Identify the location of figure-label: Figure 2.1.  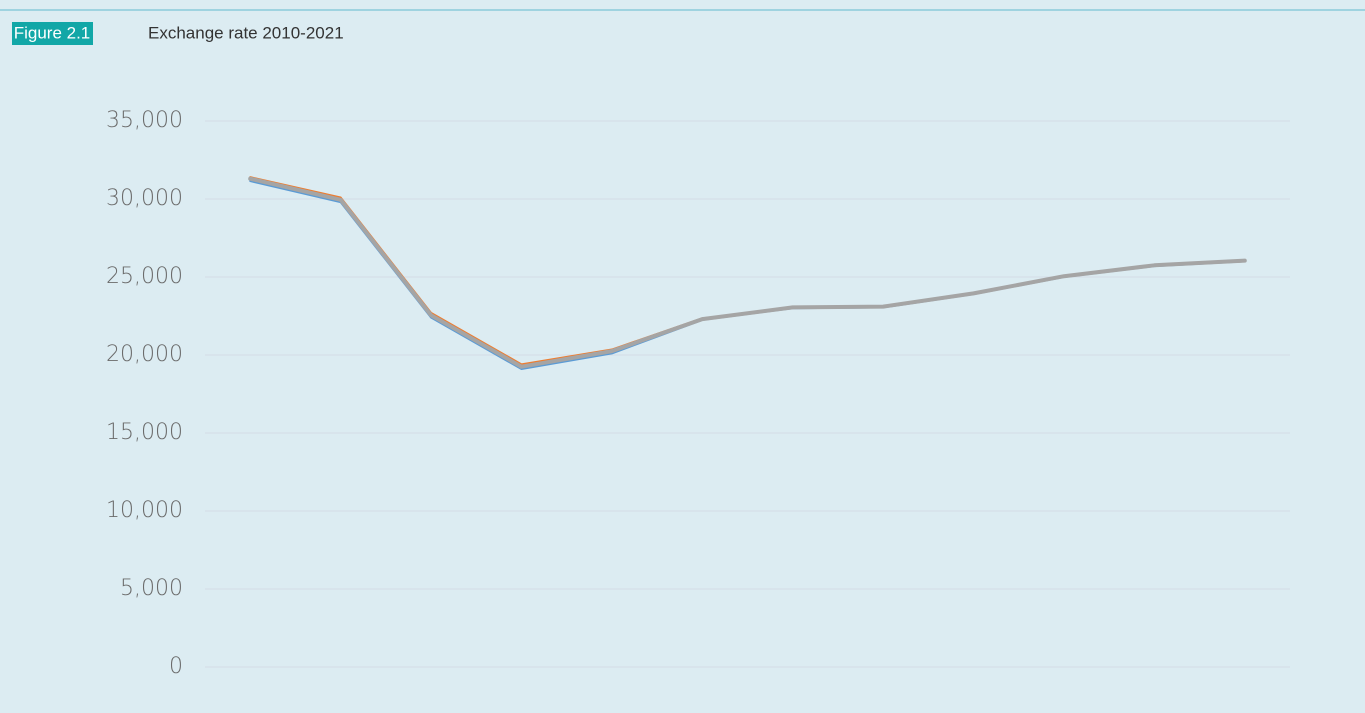
(52, 32).